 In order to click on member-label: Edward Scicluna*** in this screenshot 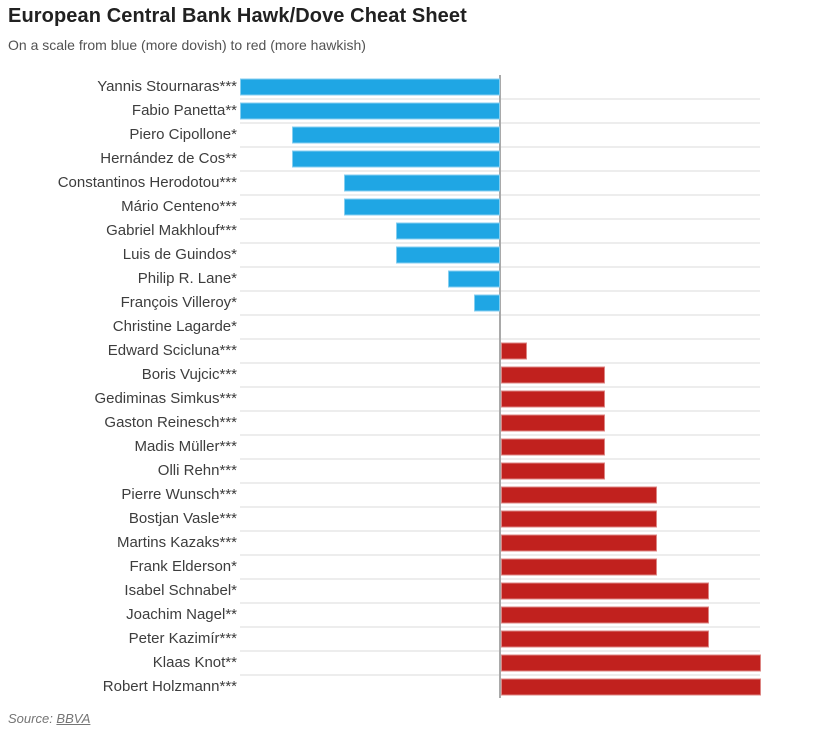, I will do `click(172, 350)`.